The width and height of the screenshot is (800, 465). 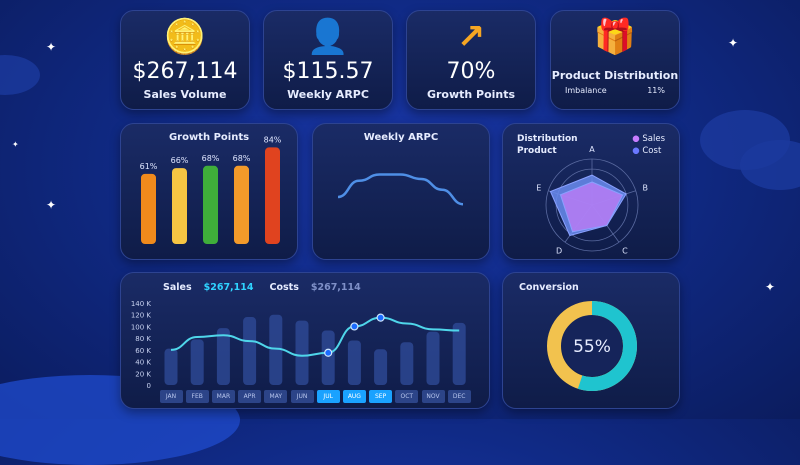 I want to click on arpc-line, so click(x=400, y=189).